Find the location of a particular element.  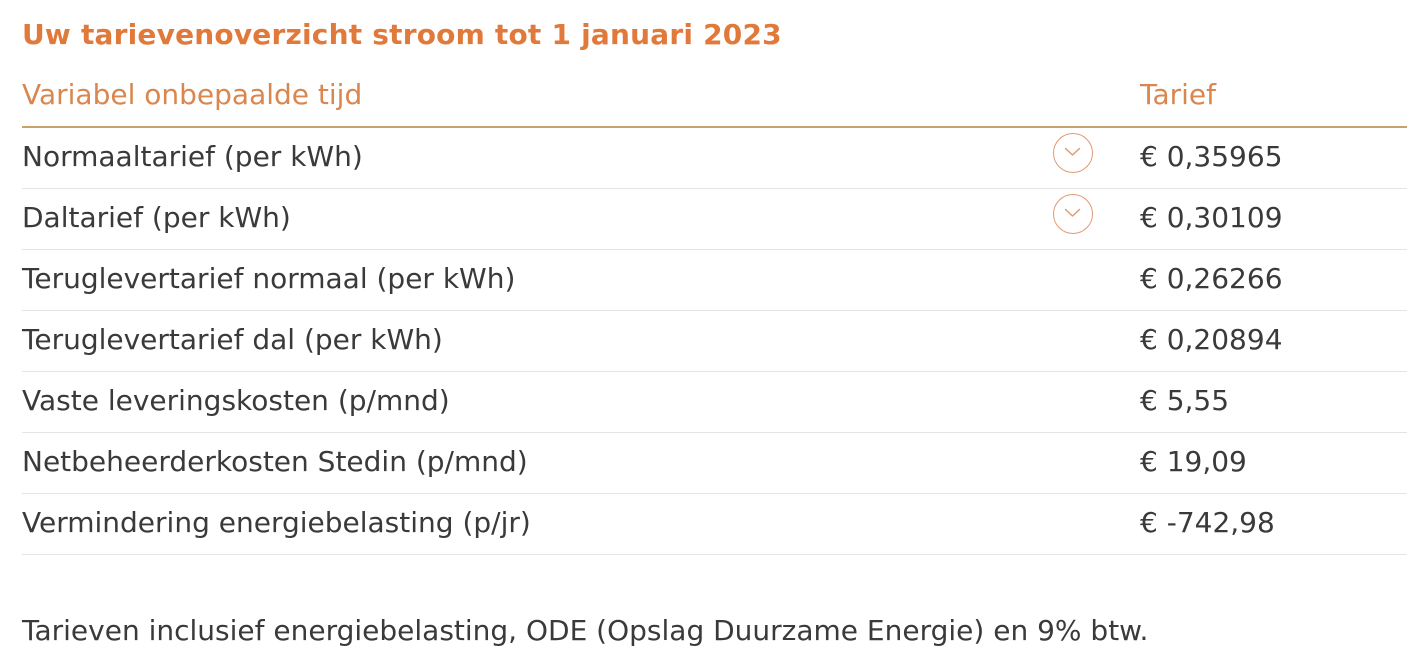

row-value: € 19,09 is located at coordinates (1193, 461).